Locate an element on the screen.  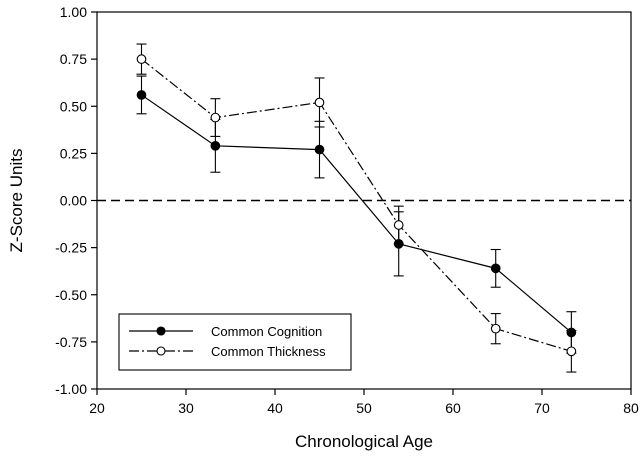
legend-label: Common Thickness is located at coordinates (268, 351).